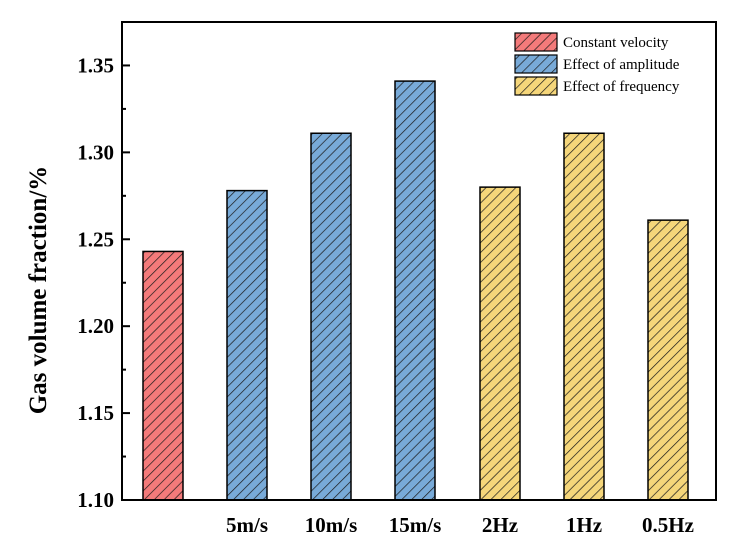 The height and width of the screenshot is (549, 731). Describe the element at coordinates (668, 525) in the screenshot. I see `x-tick-label: 0.5Hz` at that location.